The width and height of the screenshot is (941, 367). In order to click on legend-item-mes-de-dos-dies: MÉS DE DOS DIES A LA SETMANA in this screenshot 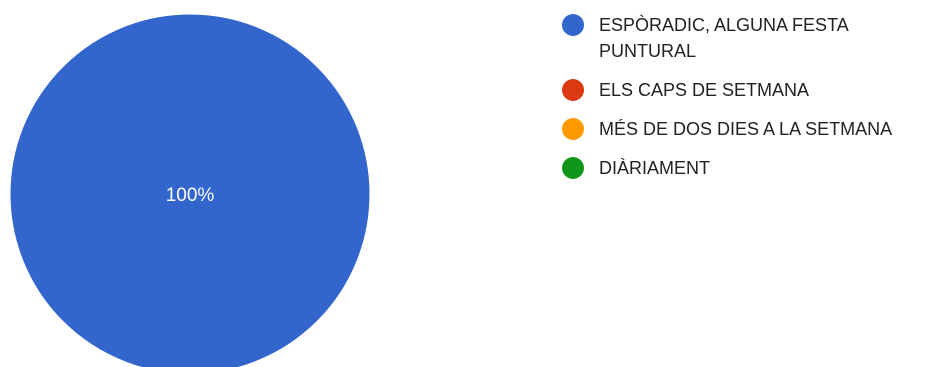, I will do `click(749, 129)`.